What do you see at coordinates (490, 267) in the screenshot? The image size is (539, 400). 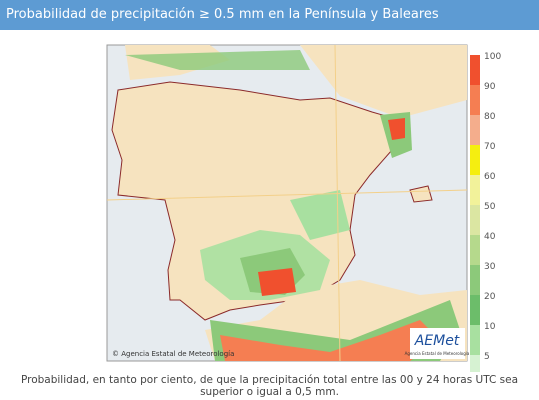 I see `legend-label: 30` at bounding box center [490, 267].